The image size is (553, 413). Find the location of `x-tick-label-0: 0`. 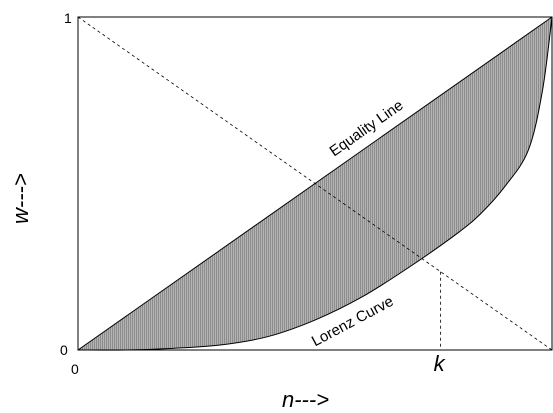

x-tick-label-0: 0 is located at coordinates (75, 369).